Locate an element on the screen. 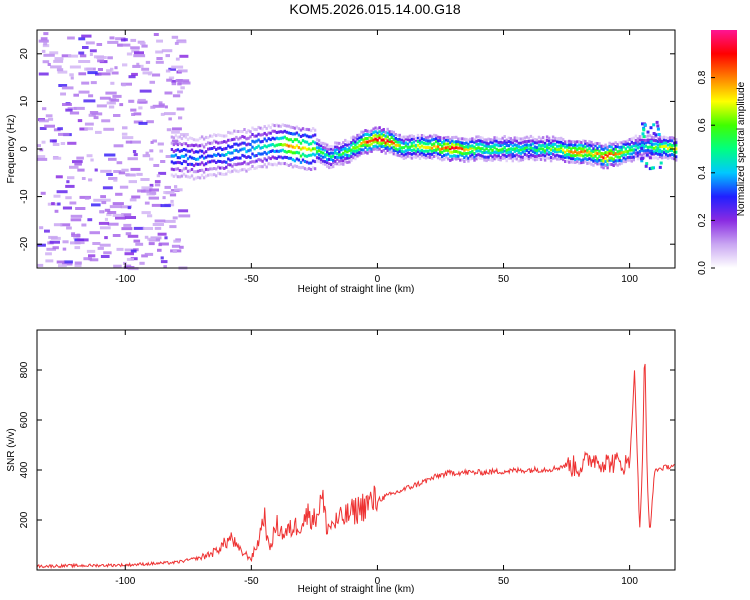 This screenshot has width=750, height=600. y-tick-label: 400 is located at coordinates (24, 469).